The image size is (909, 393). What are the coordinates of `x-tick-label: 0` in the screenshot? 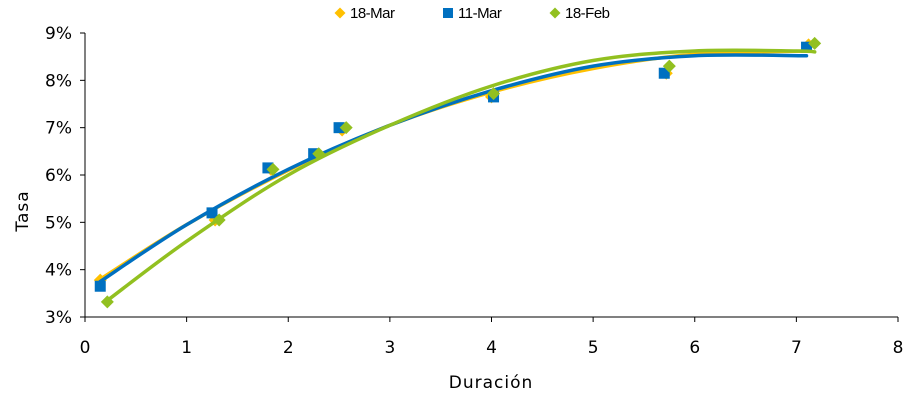 It's located at (85, 348).